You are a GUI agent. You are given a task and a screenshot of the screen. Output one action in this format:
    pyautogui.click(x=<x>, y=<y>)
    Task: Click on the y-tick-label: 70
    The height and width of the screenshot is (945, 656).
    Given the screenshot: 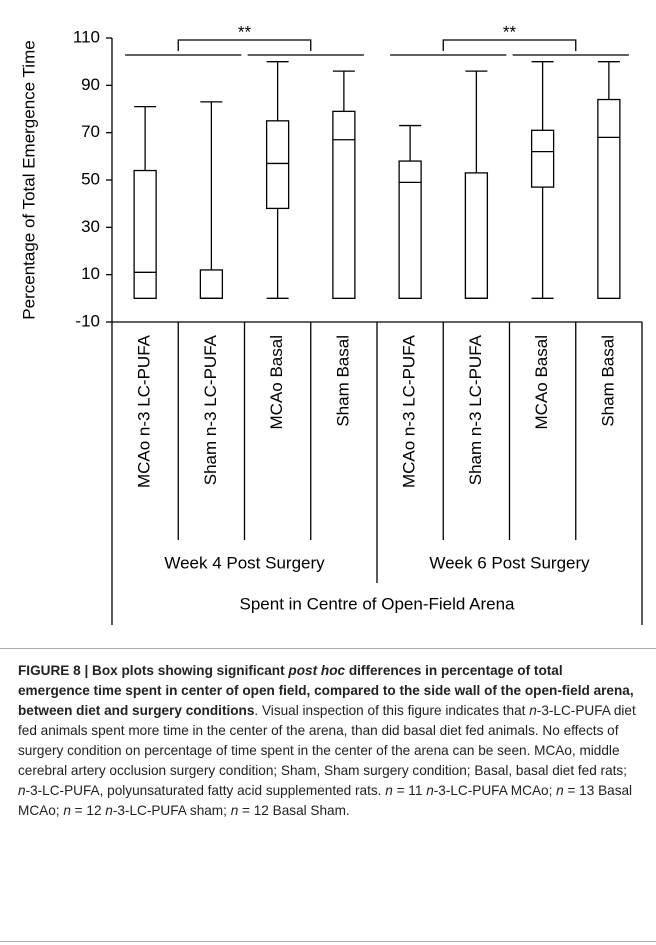 What is the action you would take?
    pyautogui.click(x=90, y=131)
    